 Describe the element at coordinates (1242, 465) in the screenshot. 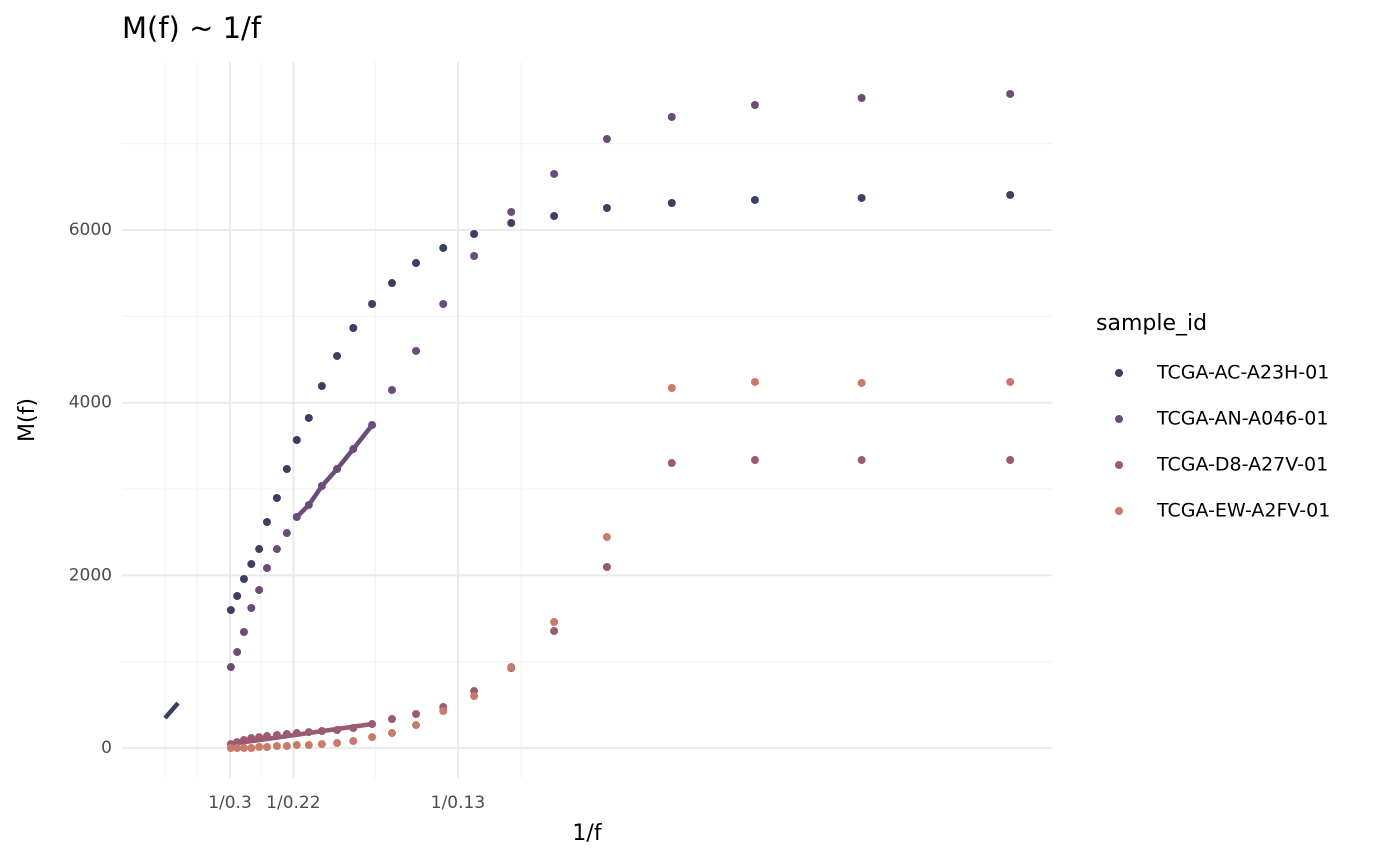

I see `legend-label: TCGA-D8-A27V-01` at that location.